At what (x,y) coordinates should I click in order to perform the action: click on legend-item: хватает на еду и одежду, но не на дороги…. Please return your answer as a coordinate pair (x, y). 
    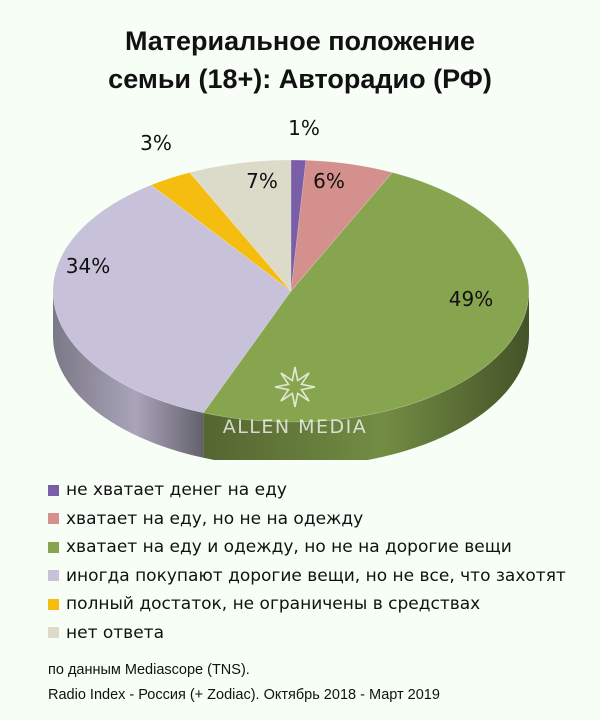
    Looking at the image, I should click on (307, 547).